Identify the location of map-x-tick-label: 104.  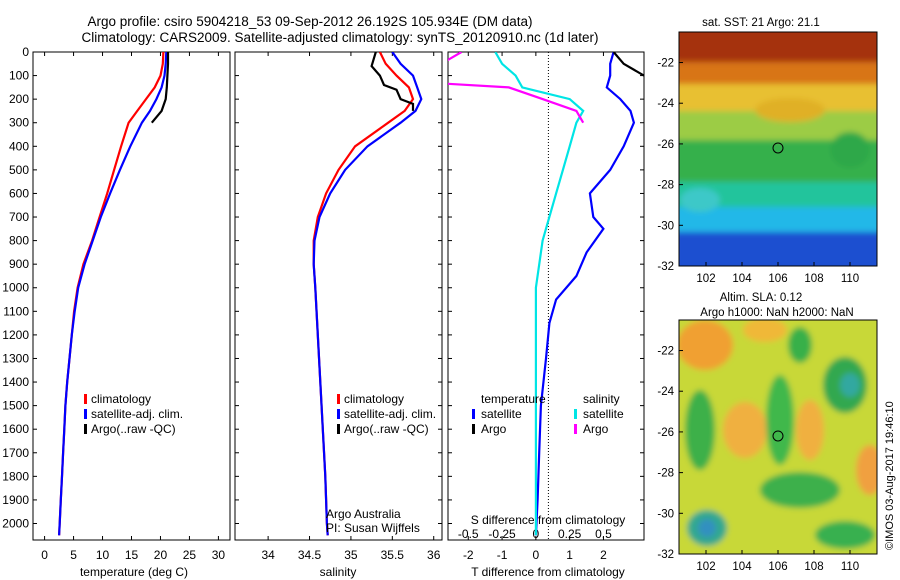
(742, 567).